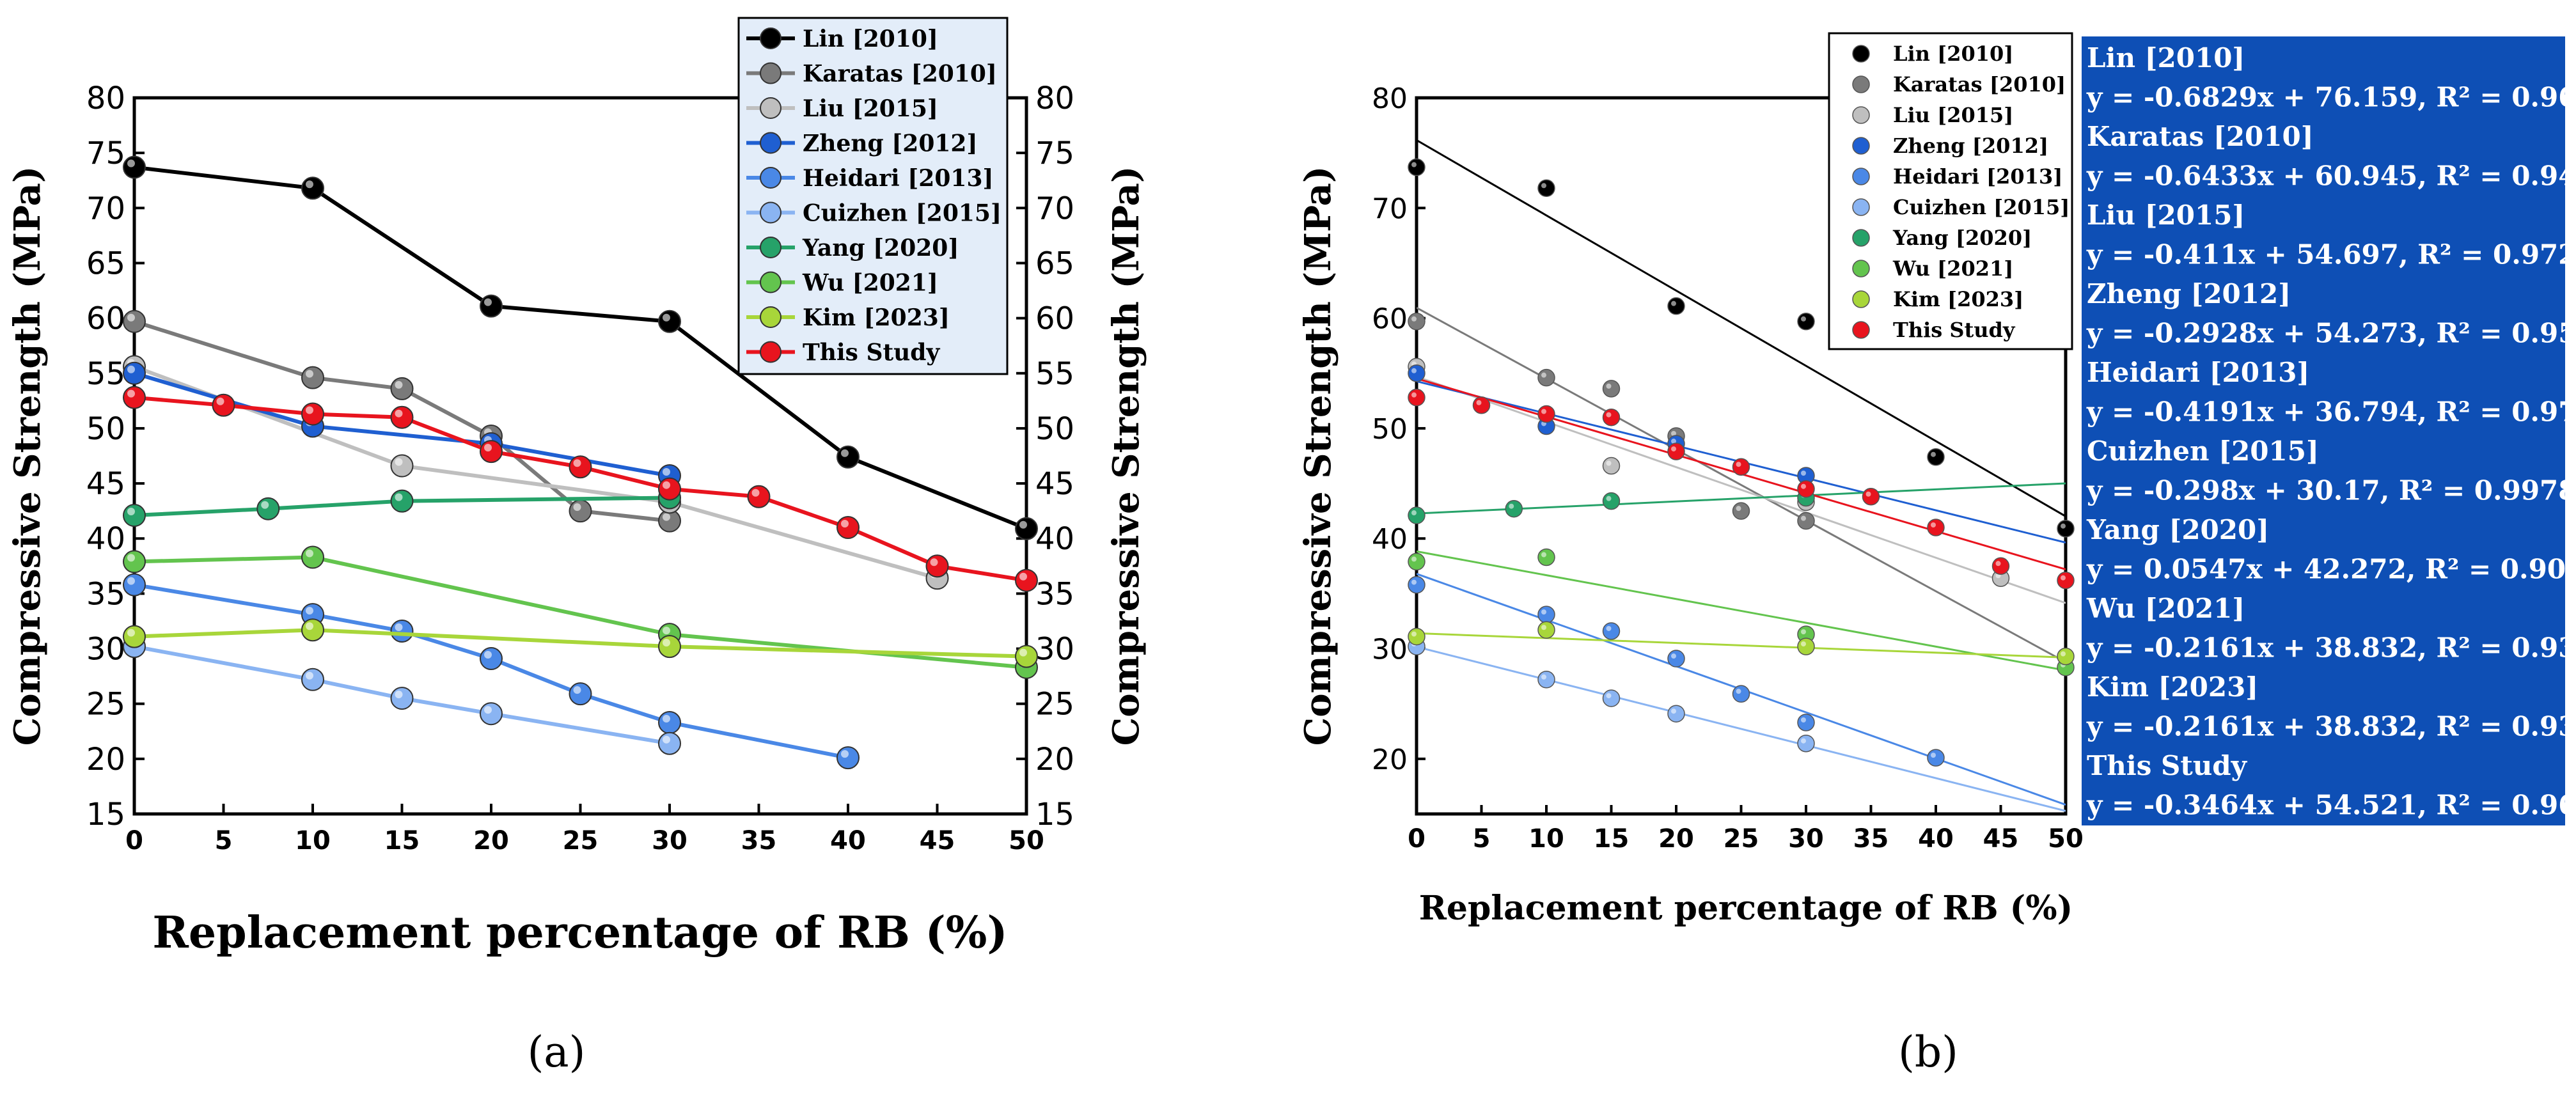 This screenshot has width=2576, height=1094. Describe the element at coordinates (105, 650) in the screenshot. I see `y-tick-label-left: 30` at that location.